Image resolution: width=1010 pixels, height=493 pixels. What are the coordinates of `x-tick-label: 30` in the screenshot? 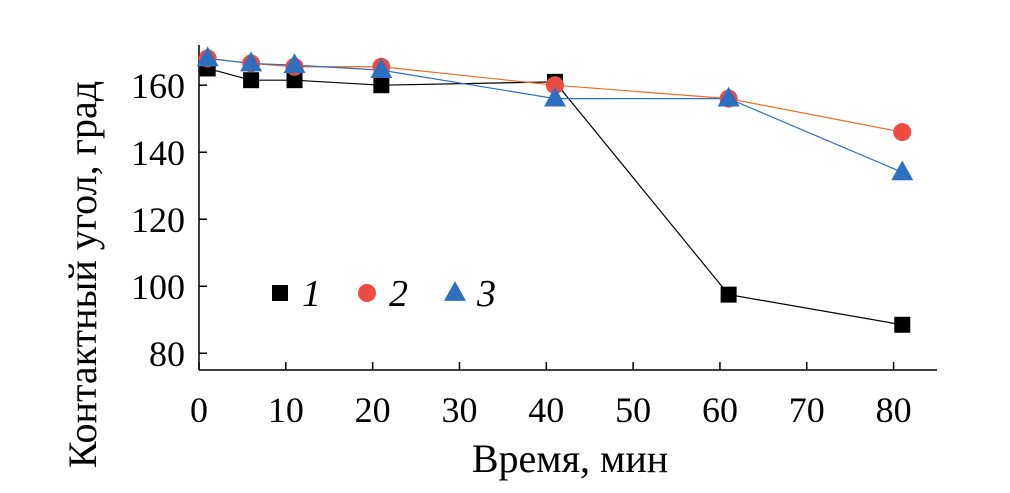 It's located at (459, 410).